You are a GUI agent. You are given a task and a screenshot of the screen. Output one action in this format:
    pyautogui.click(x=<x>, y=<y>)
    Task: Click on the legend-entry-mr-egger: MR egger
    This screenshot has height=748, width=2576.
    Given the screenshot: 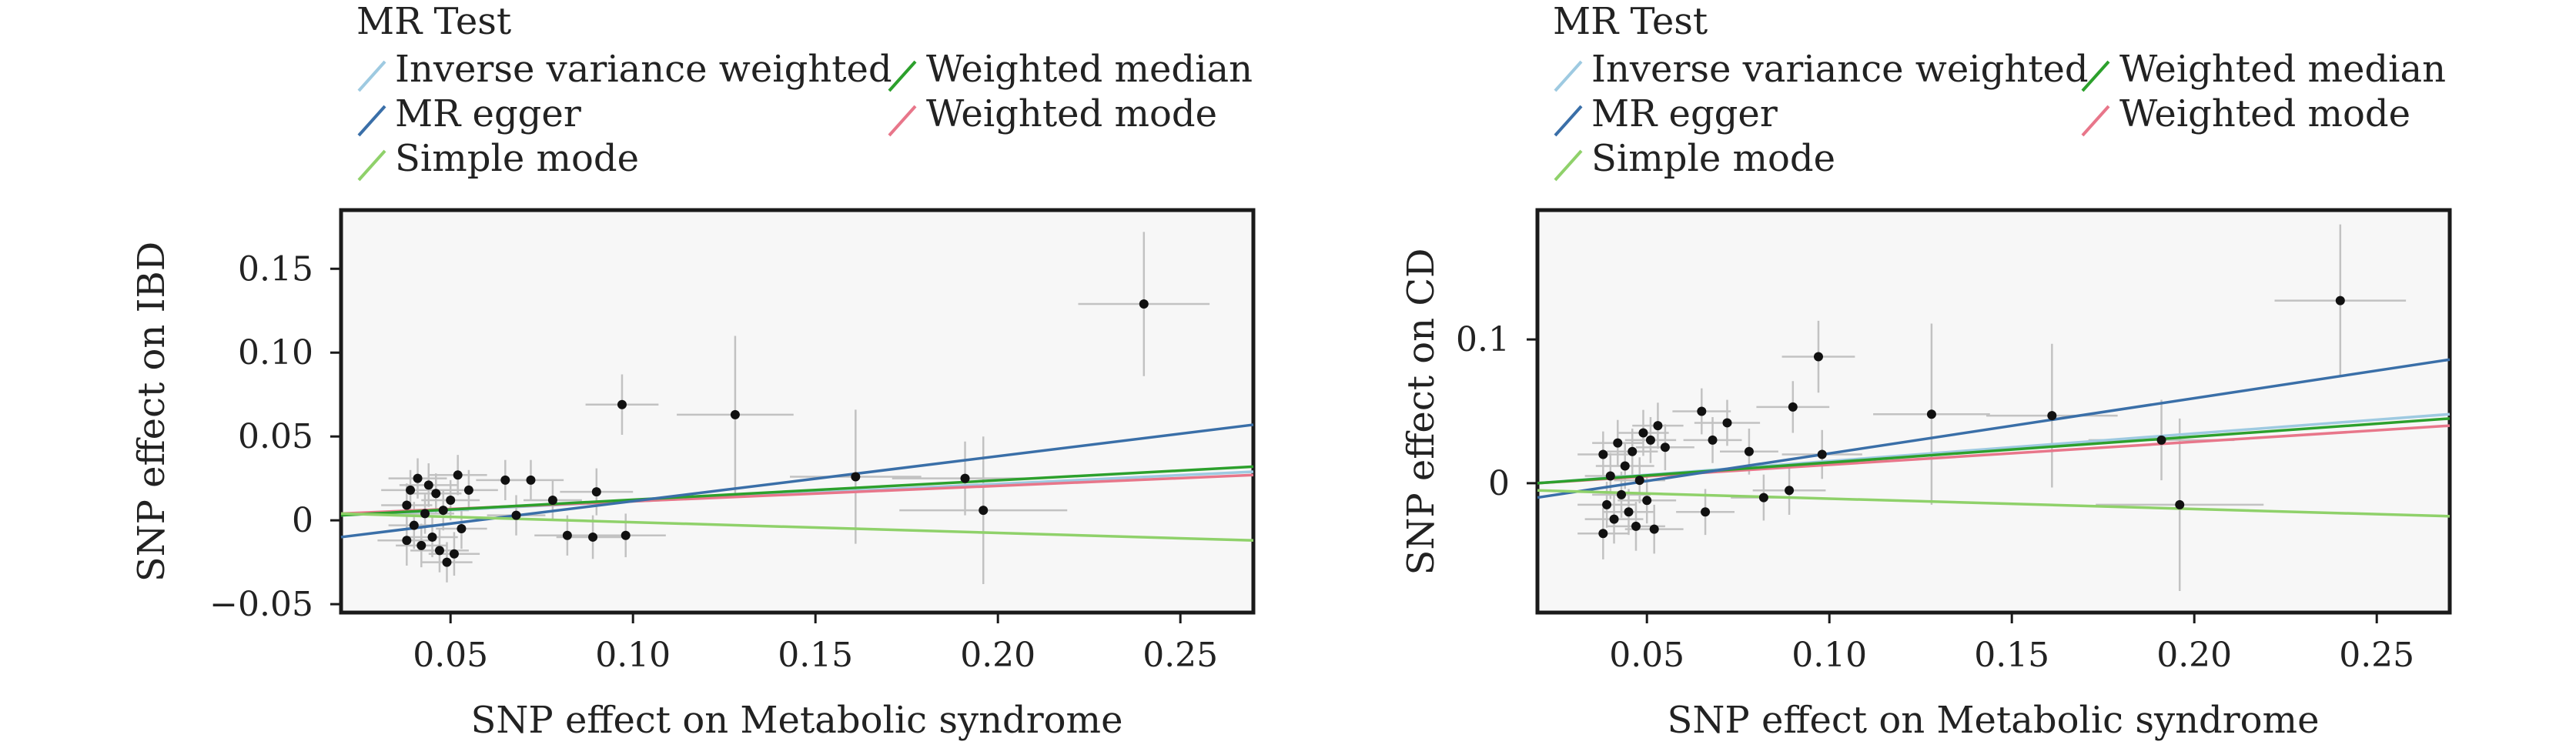 What is the action you would take?
    pyautogui.click(x=469, y=115)
    